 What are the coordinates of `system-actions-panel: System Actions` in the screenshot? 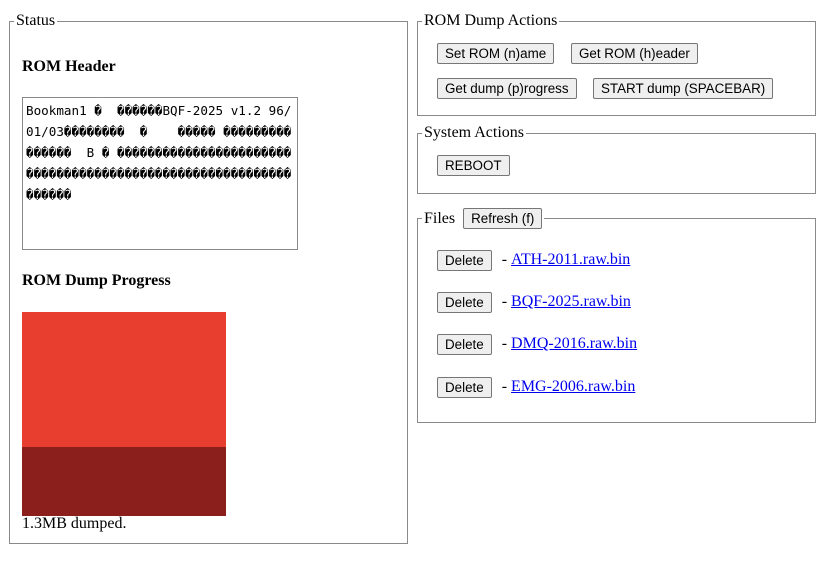 It's located at (616, 159).